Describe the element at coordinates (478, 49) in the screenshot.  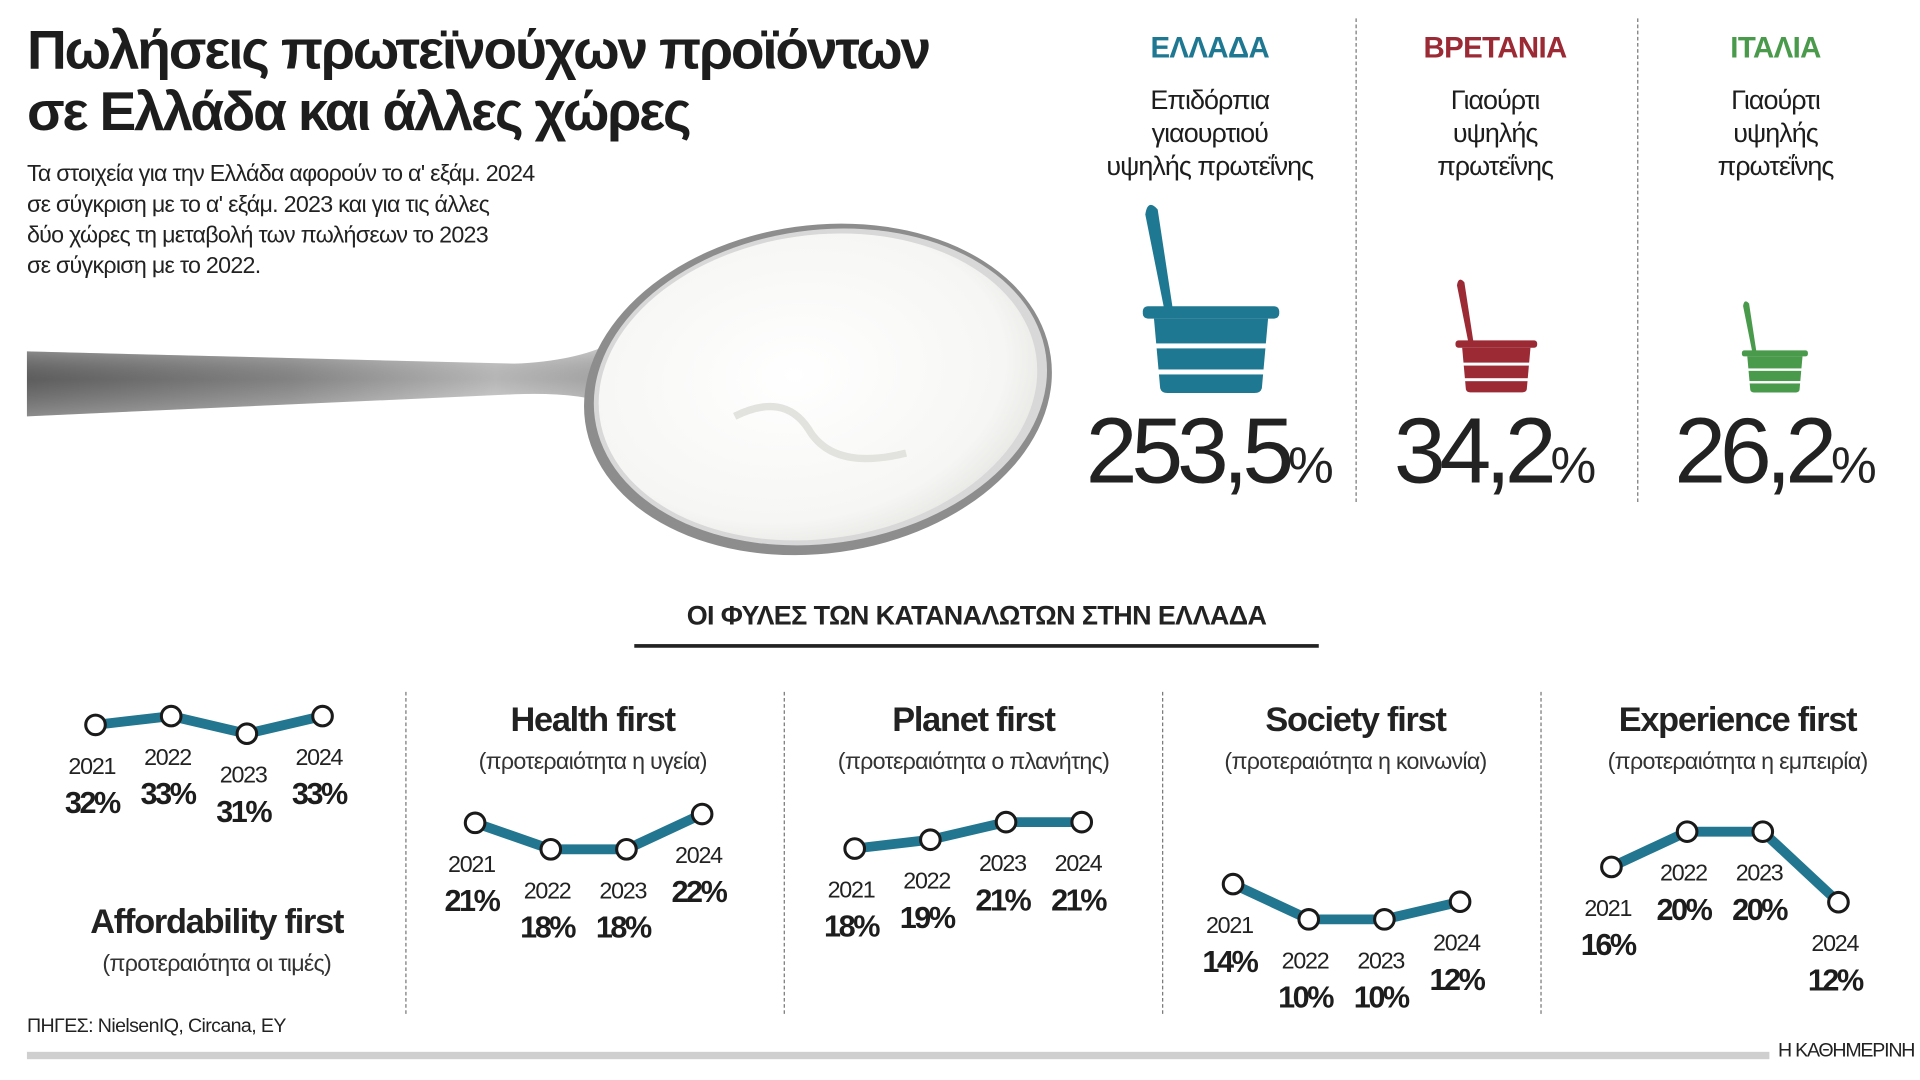
I see `title-line: Πωλήσεις πρωτεϊνούχων προϊόντων` at that location.